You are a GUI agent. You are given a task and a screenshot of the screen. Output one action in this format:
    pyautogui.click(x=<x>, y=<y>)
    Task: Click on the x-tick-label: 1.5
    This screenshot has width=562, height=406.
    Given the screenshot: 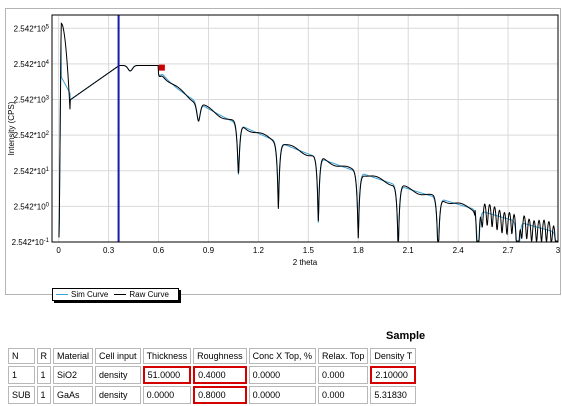 What is the action you would take?
    pyautogui.click(x=309, y=250)
    